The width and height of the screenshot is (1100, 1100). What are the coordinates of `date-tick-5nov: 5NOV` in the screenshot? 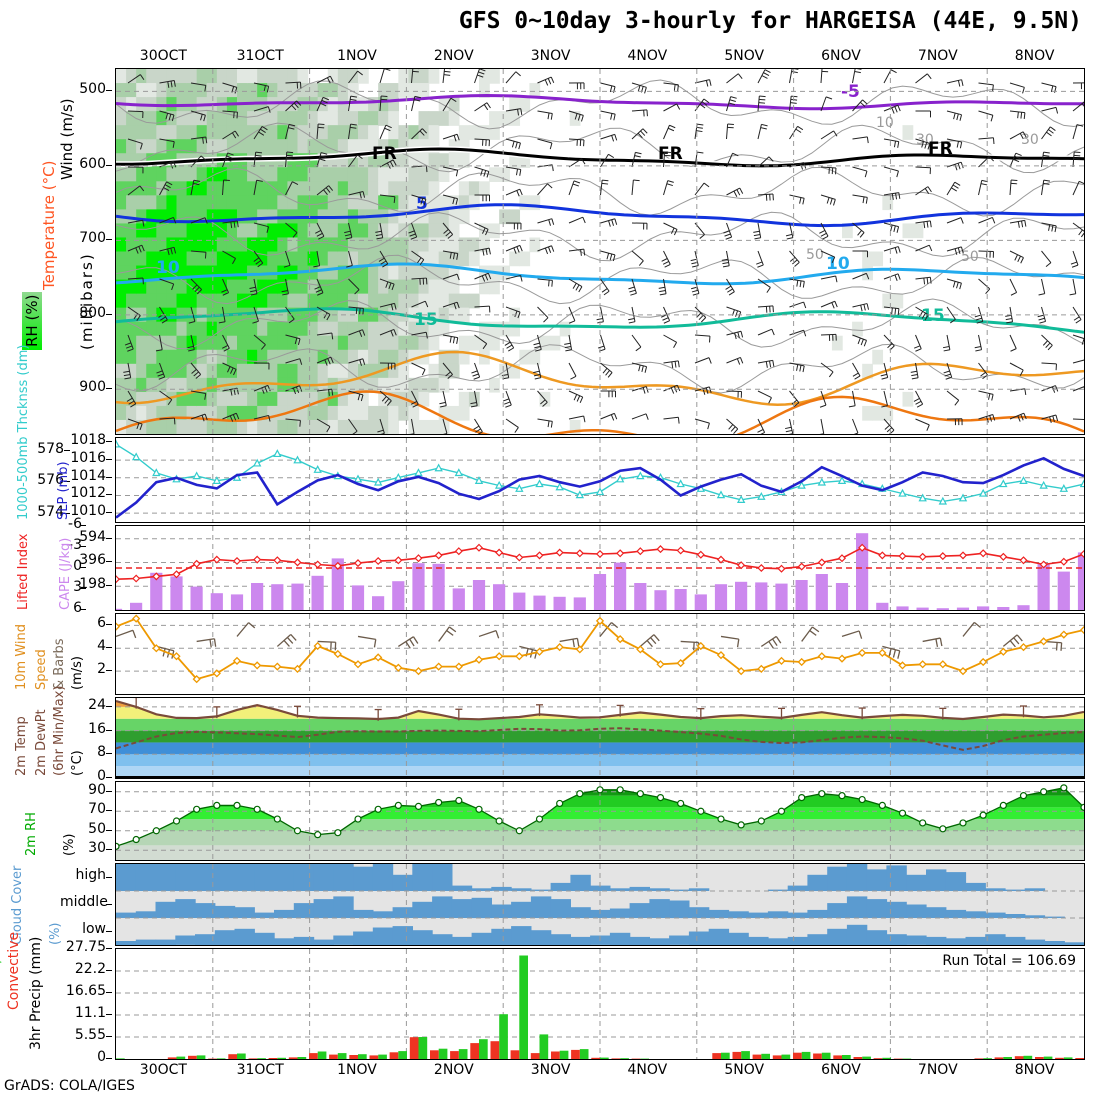 It's located at (744, 56).